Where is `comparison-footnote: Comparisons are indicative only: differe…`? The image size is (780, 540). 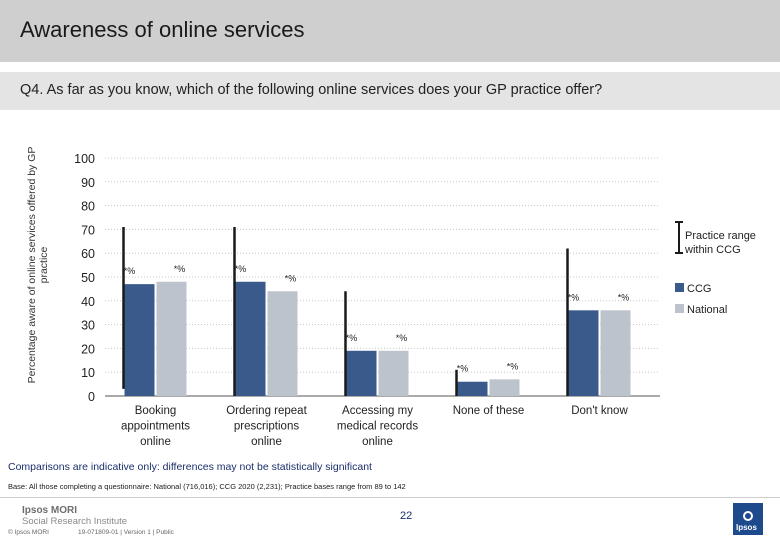 comparison-footnote: Comparisons are indicative only: differe… is located at coordinates (190, 467).